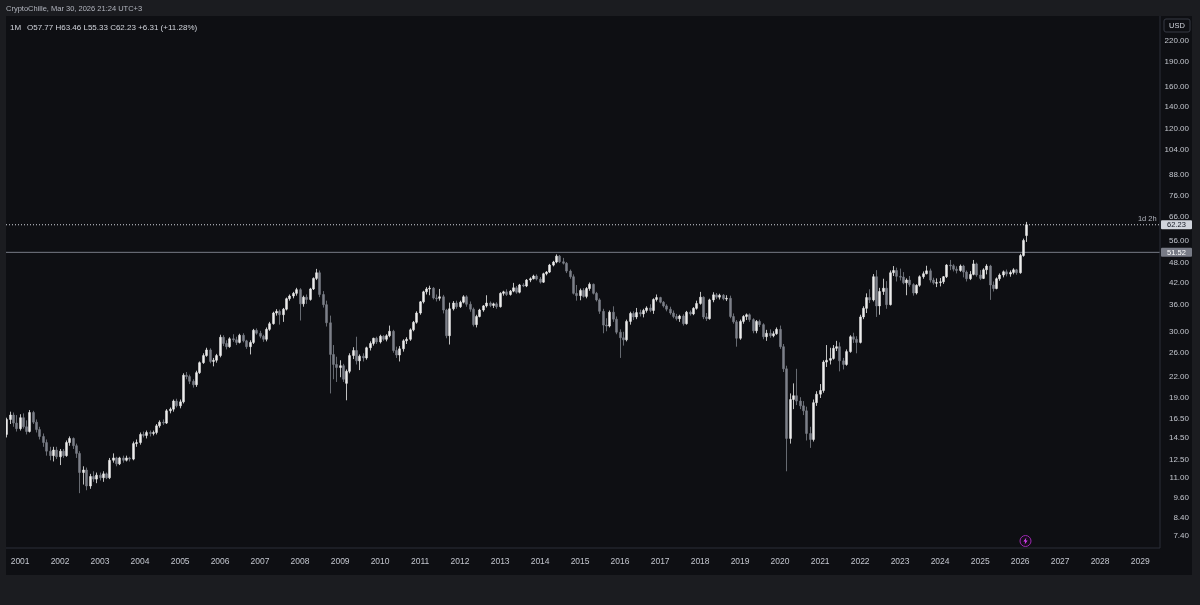 This screenshot has width=1200, height=605. Describe the element at coordinates (1179, 398) in the screenshot. I see `y-tick-label: 19.00` at that location.